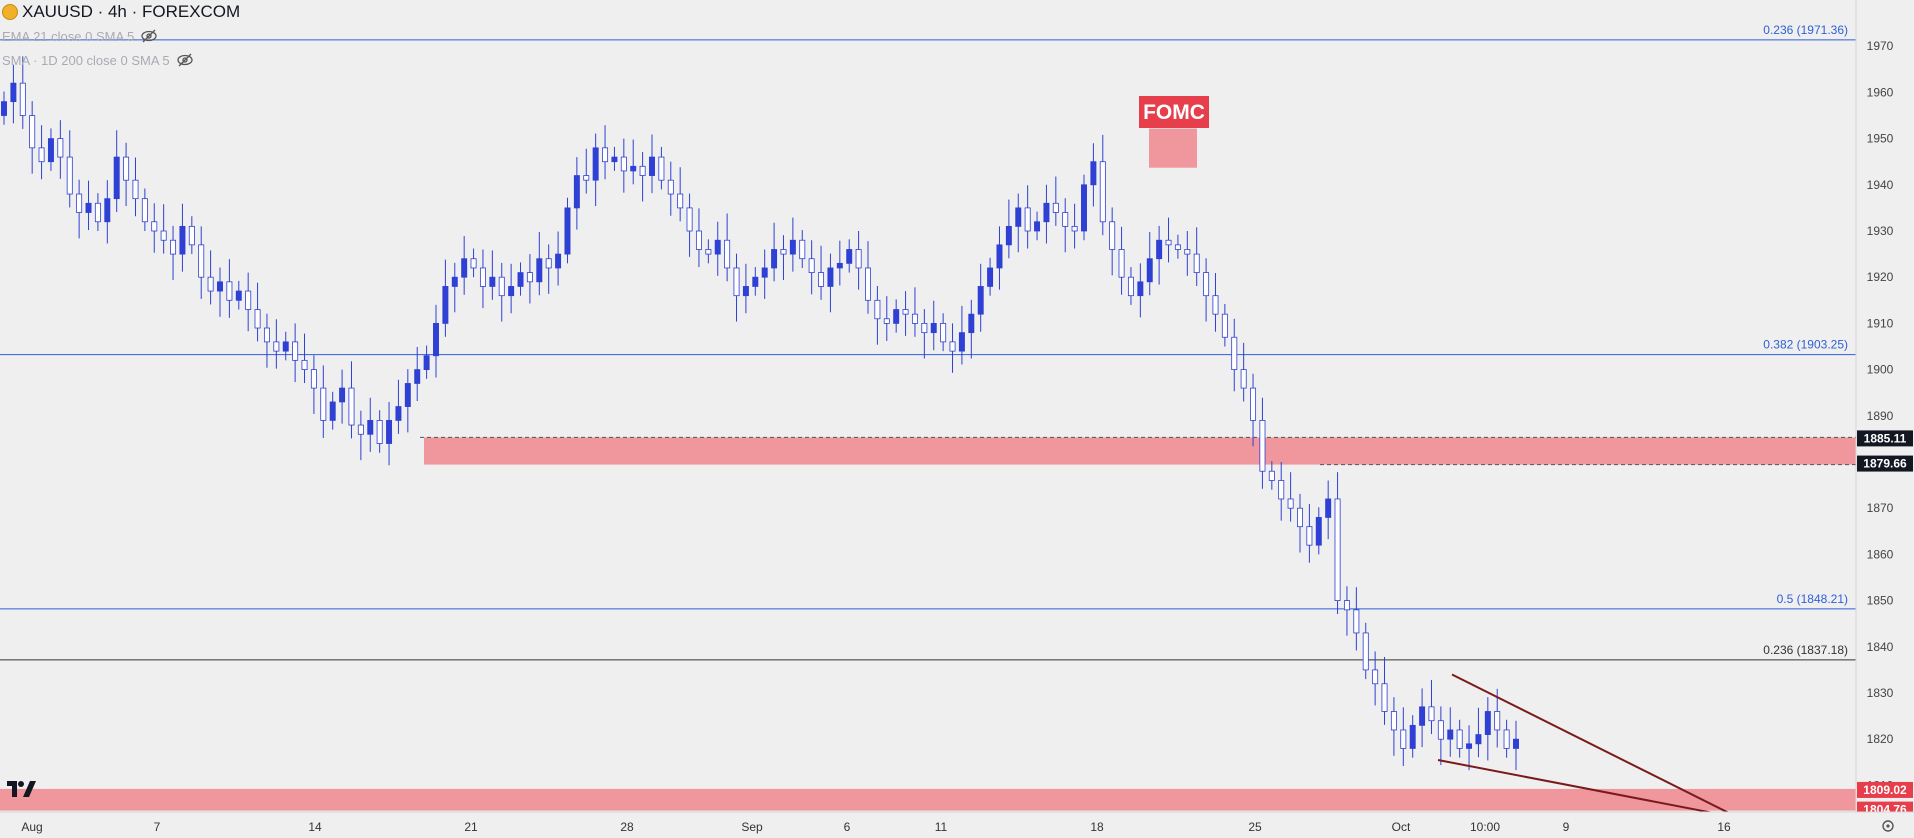 This screenshot has height=838, width=1914. Describe the element at coordinates (131, 11) in the screenshot. I see `symbol-title: XAUUSD · 4h · FOREXCOM` at that location.